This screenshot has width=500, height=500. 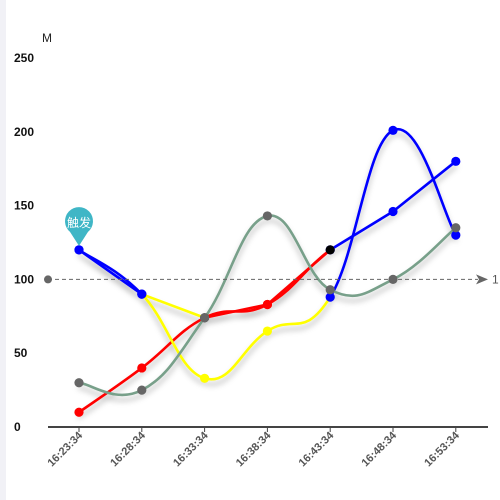 What do you see at coordinates (191, 449) in the screenshot?
I see `x-tick-label: 16:33:34` at bounding box center [191, 449].